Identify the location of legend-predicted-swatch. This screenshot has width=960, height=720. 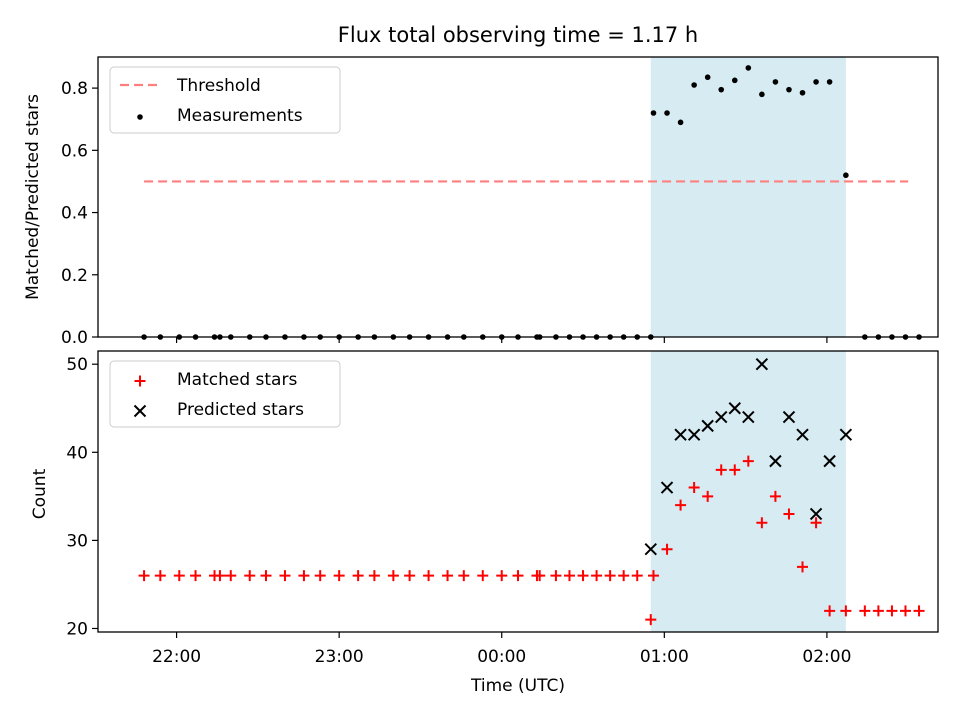
(140, 411).